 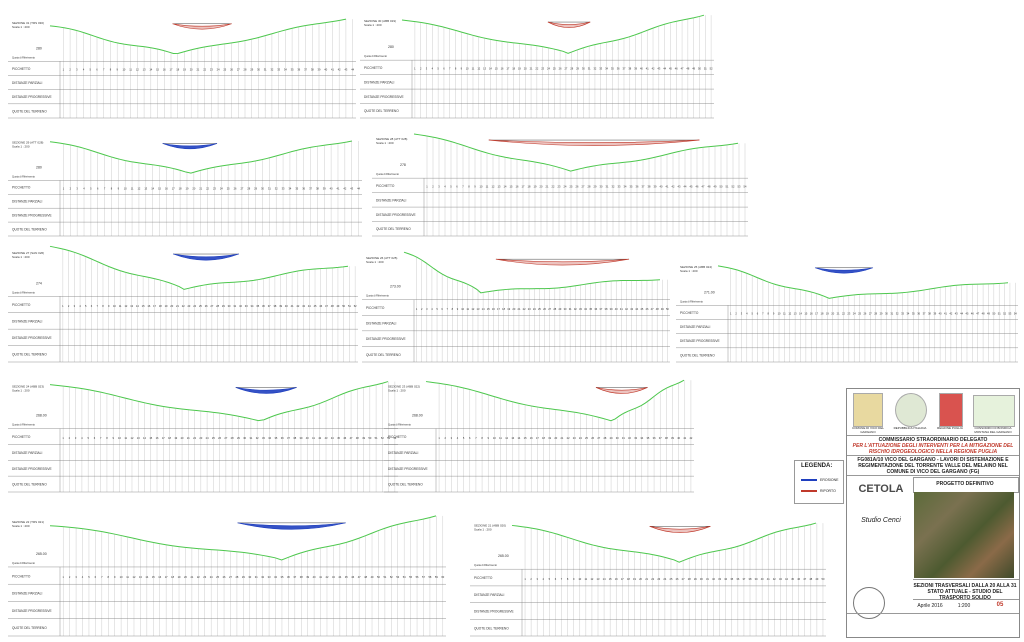 I want to click on station-number: 58, so click(x=429, y=577).